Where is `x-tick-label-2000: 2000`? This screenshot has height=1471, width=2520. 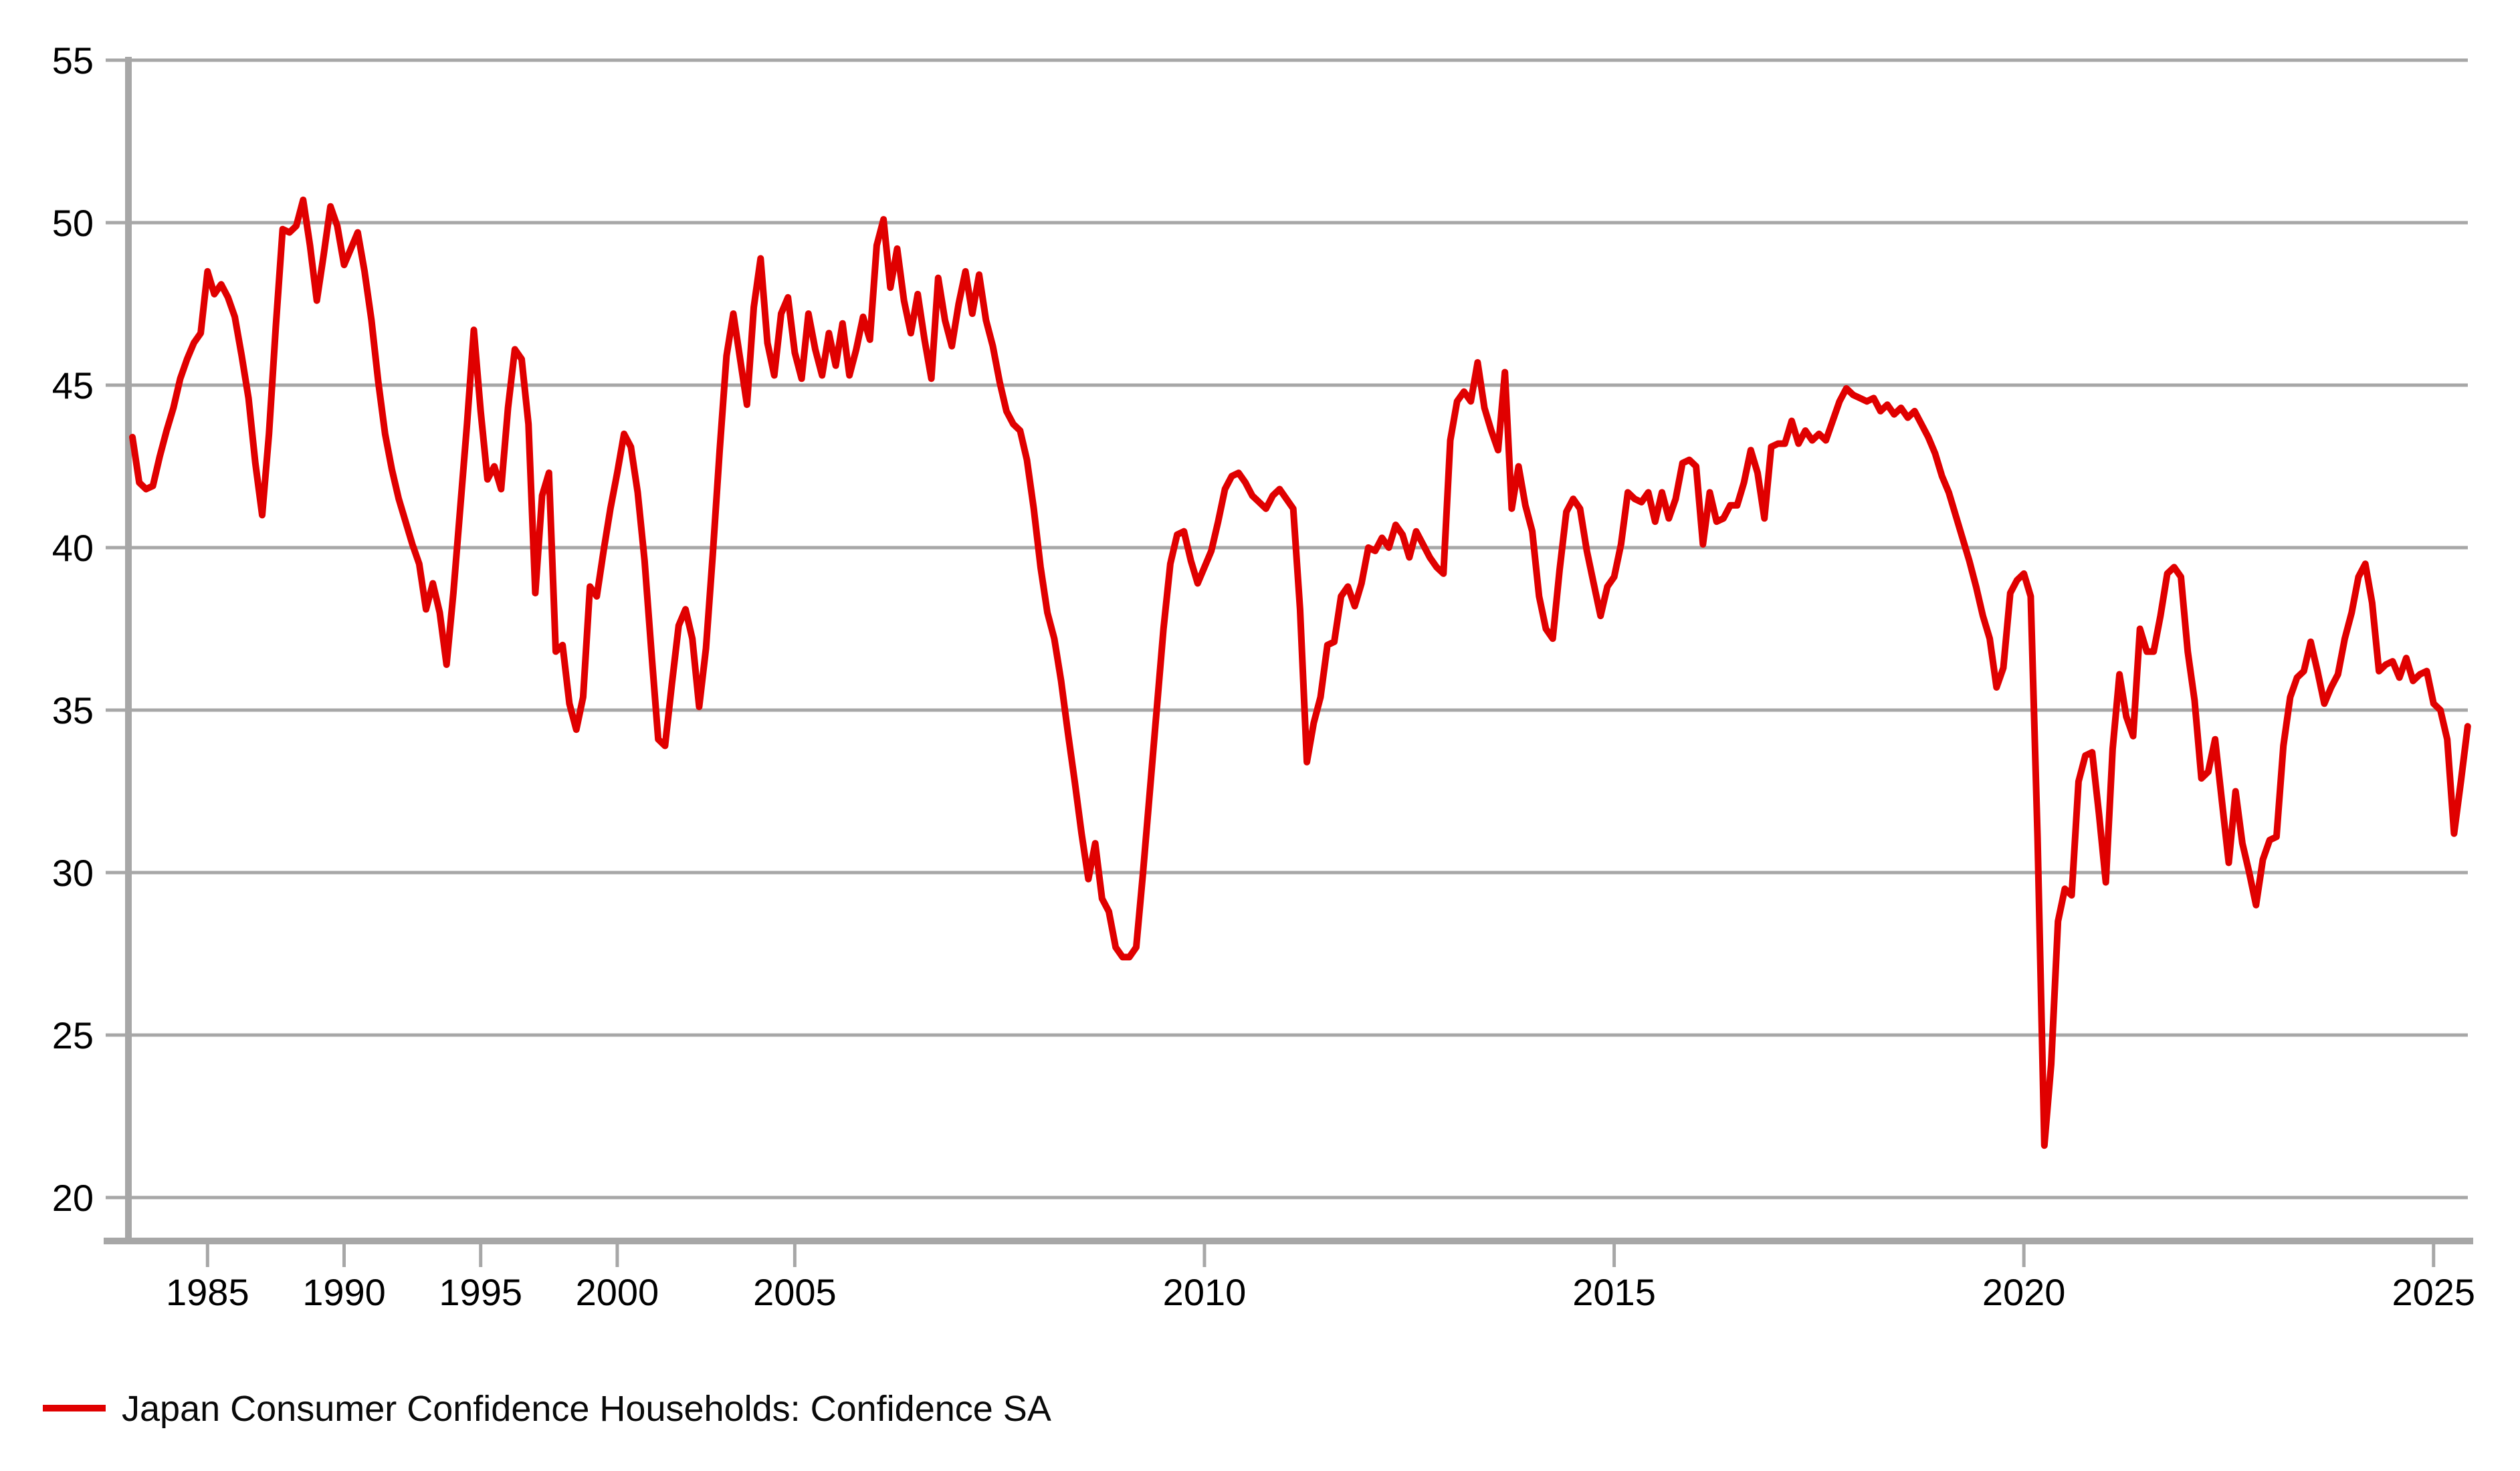 x-tick-label-2000: 2000 is located at coordinates (617, 1292).